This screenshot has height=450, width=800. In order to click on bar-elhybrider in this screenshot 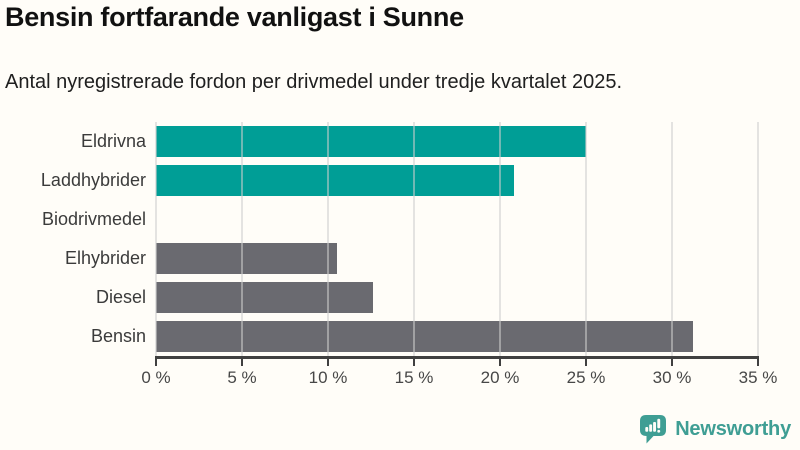, I will do `click(246, 258)`.